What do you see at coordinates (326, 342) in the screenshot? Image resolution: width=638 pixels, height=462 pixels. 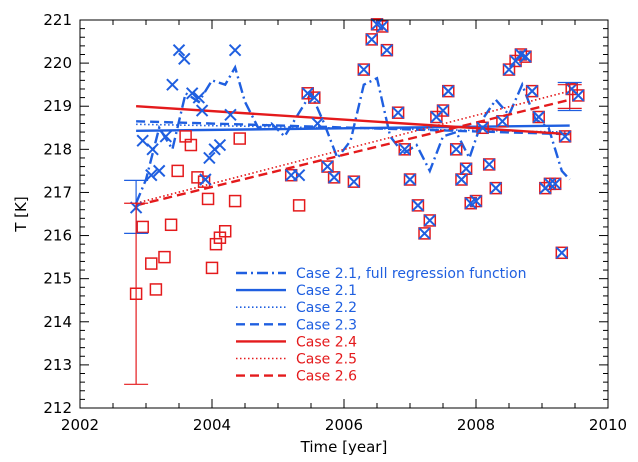 I see `legend-label: Case 2.4` at bounding box center [326, 342].